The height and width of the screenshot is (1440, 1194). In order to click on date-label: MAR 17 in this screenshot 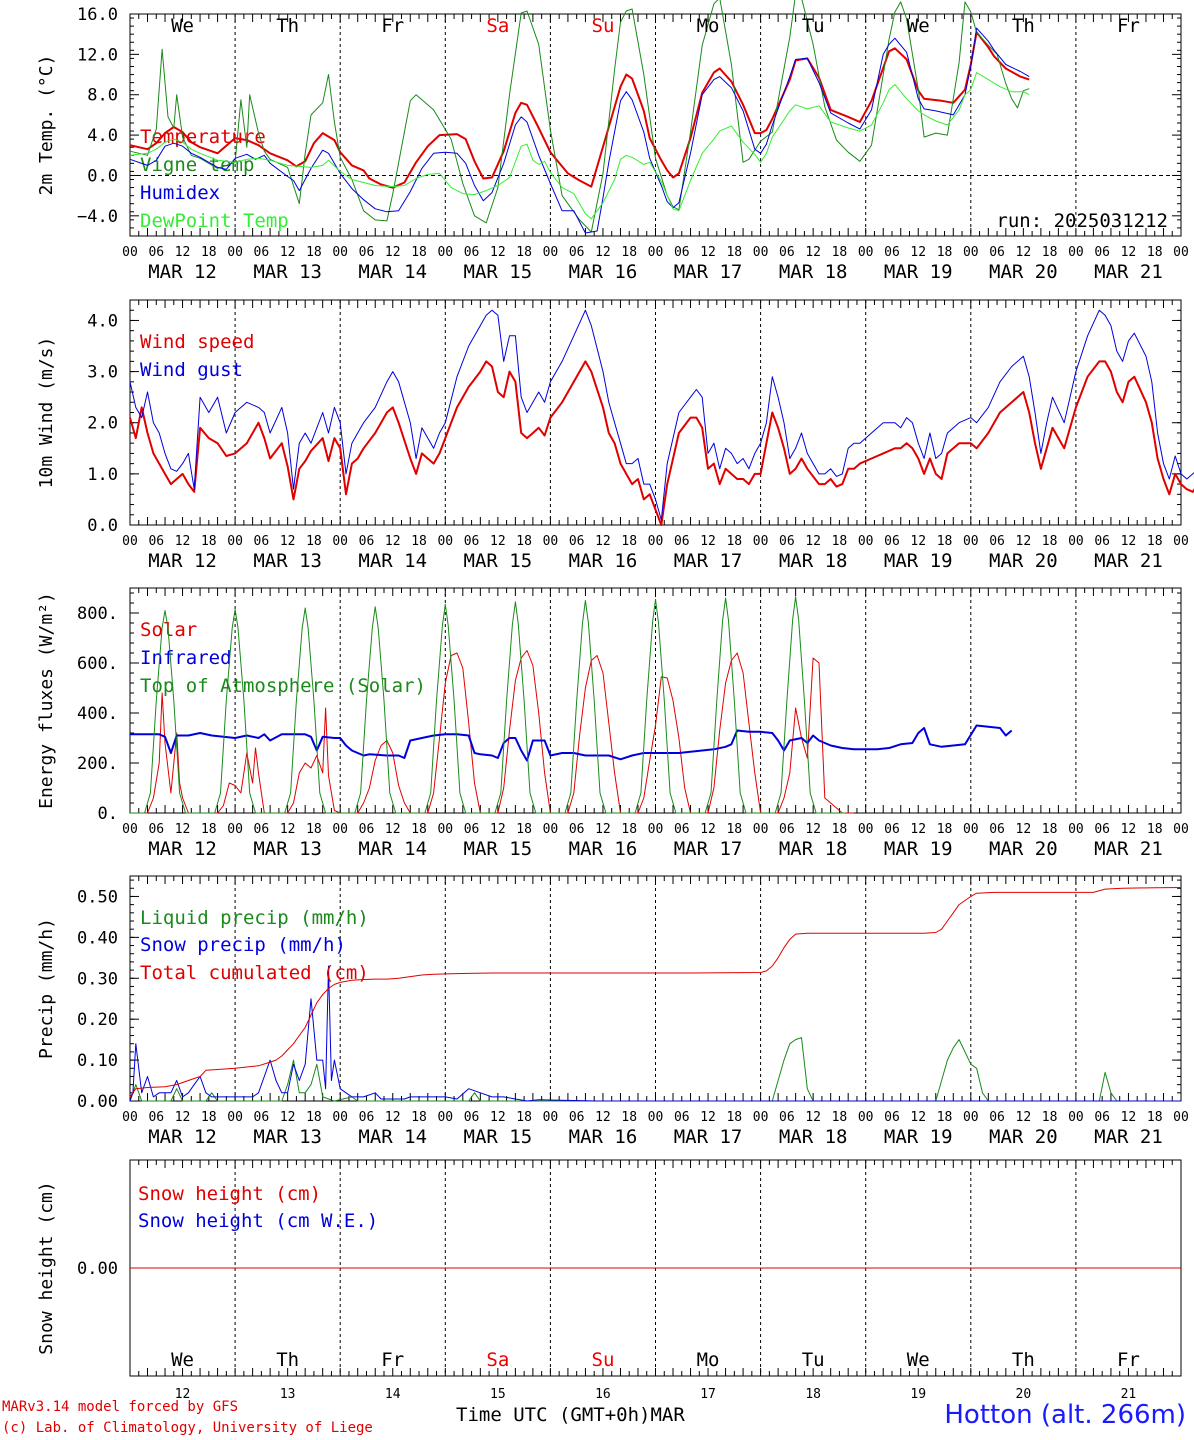, I will do `click(708, 849)`.